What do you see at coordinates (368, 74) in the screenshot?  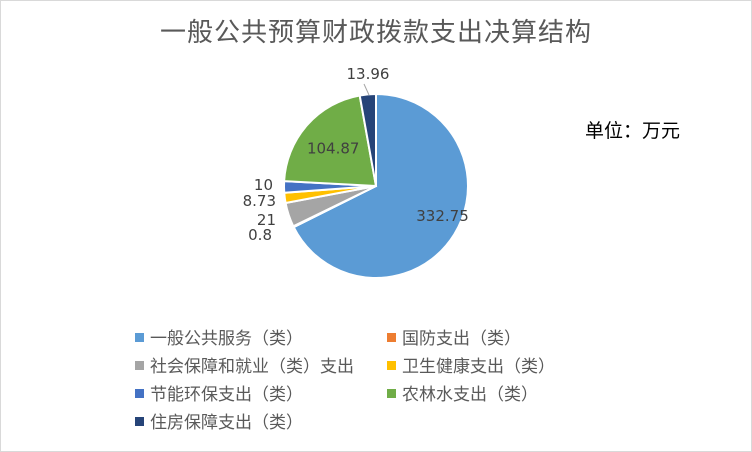 I see `data-label-7: 13.96` at bounding box center [368, 74].